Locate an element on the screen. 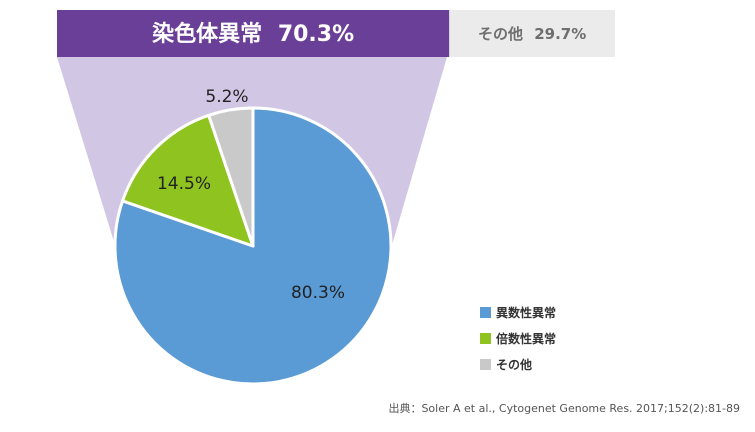  header-other-label: その他 is located at coordinates (500, 34).